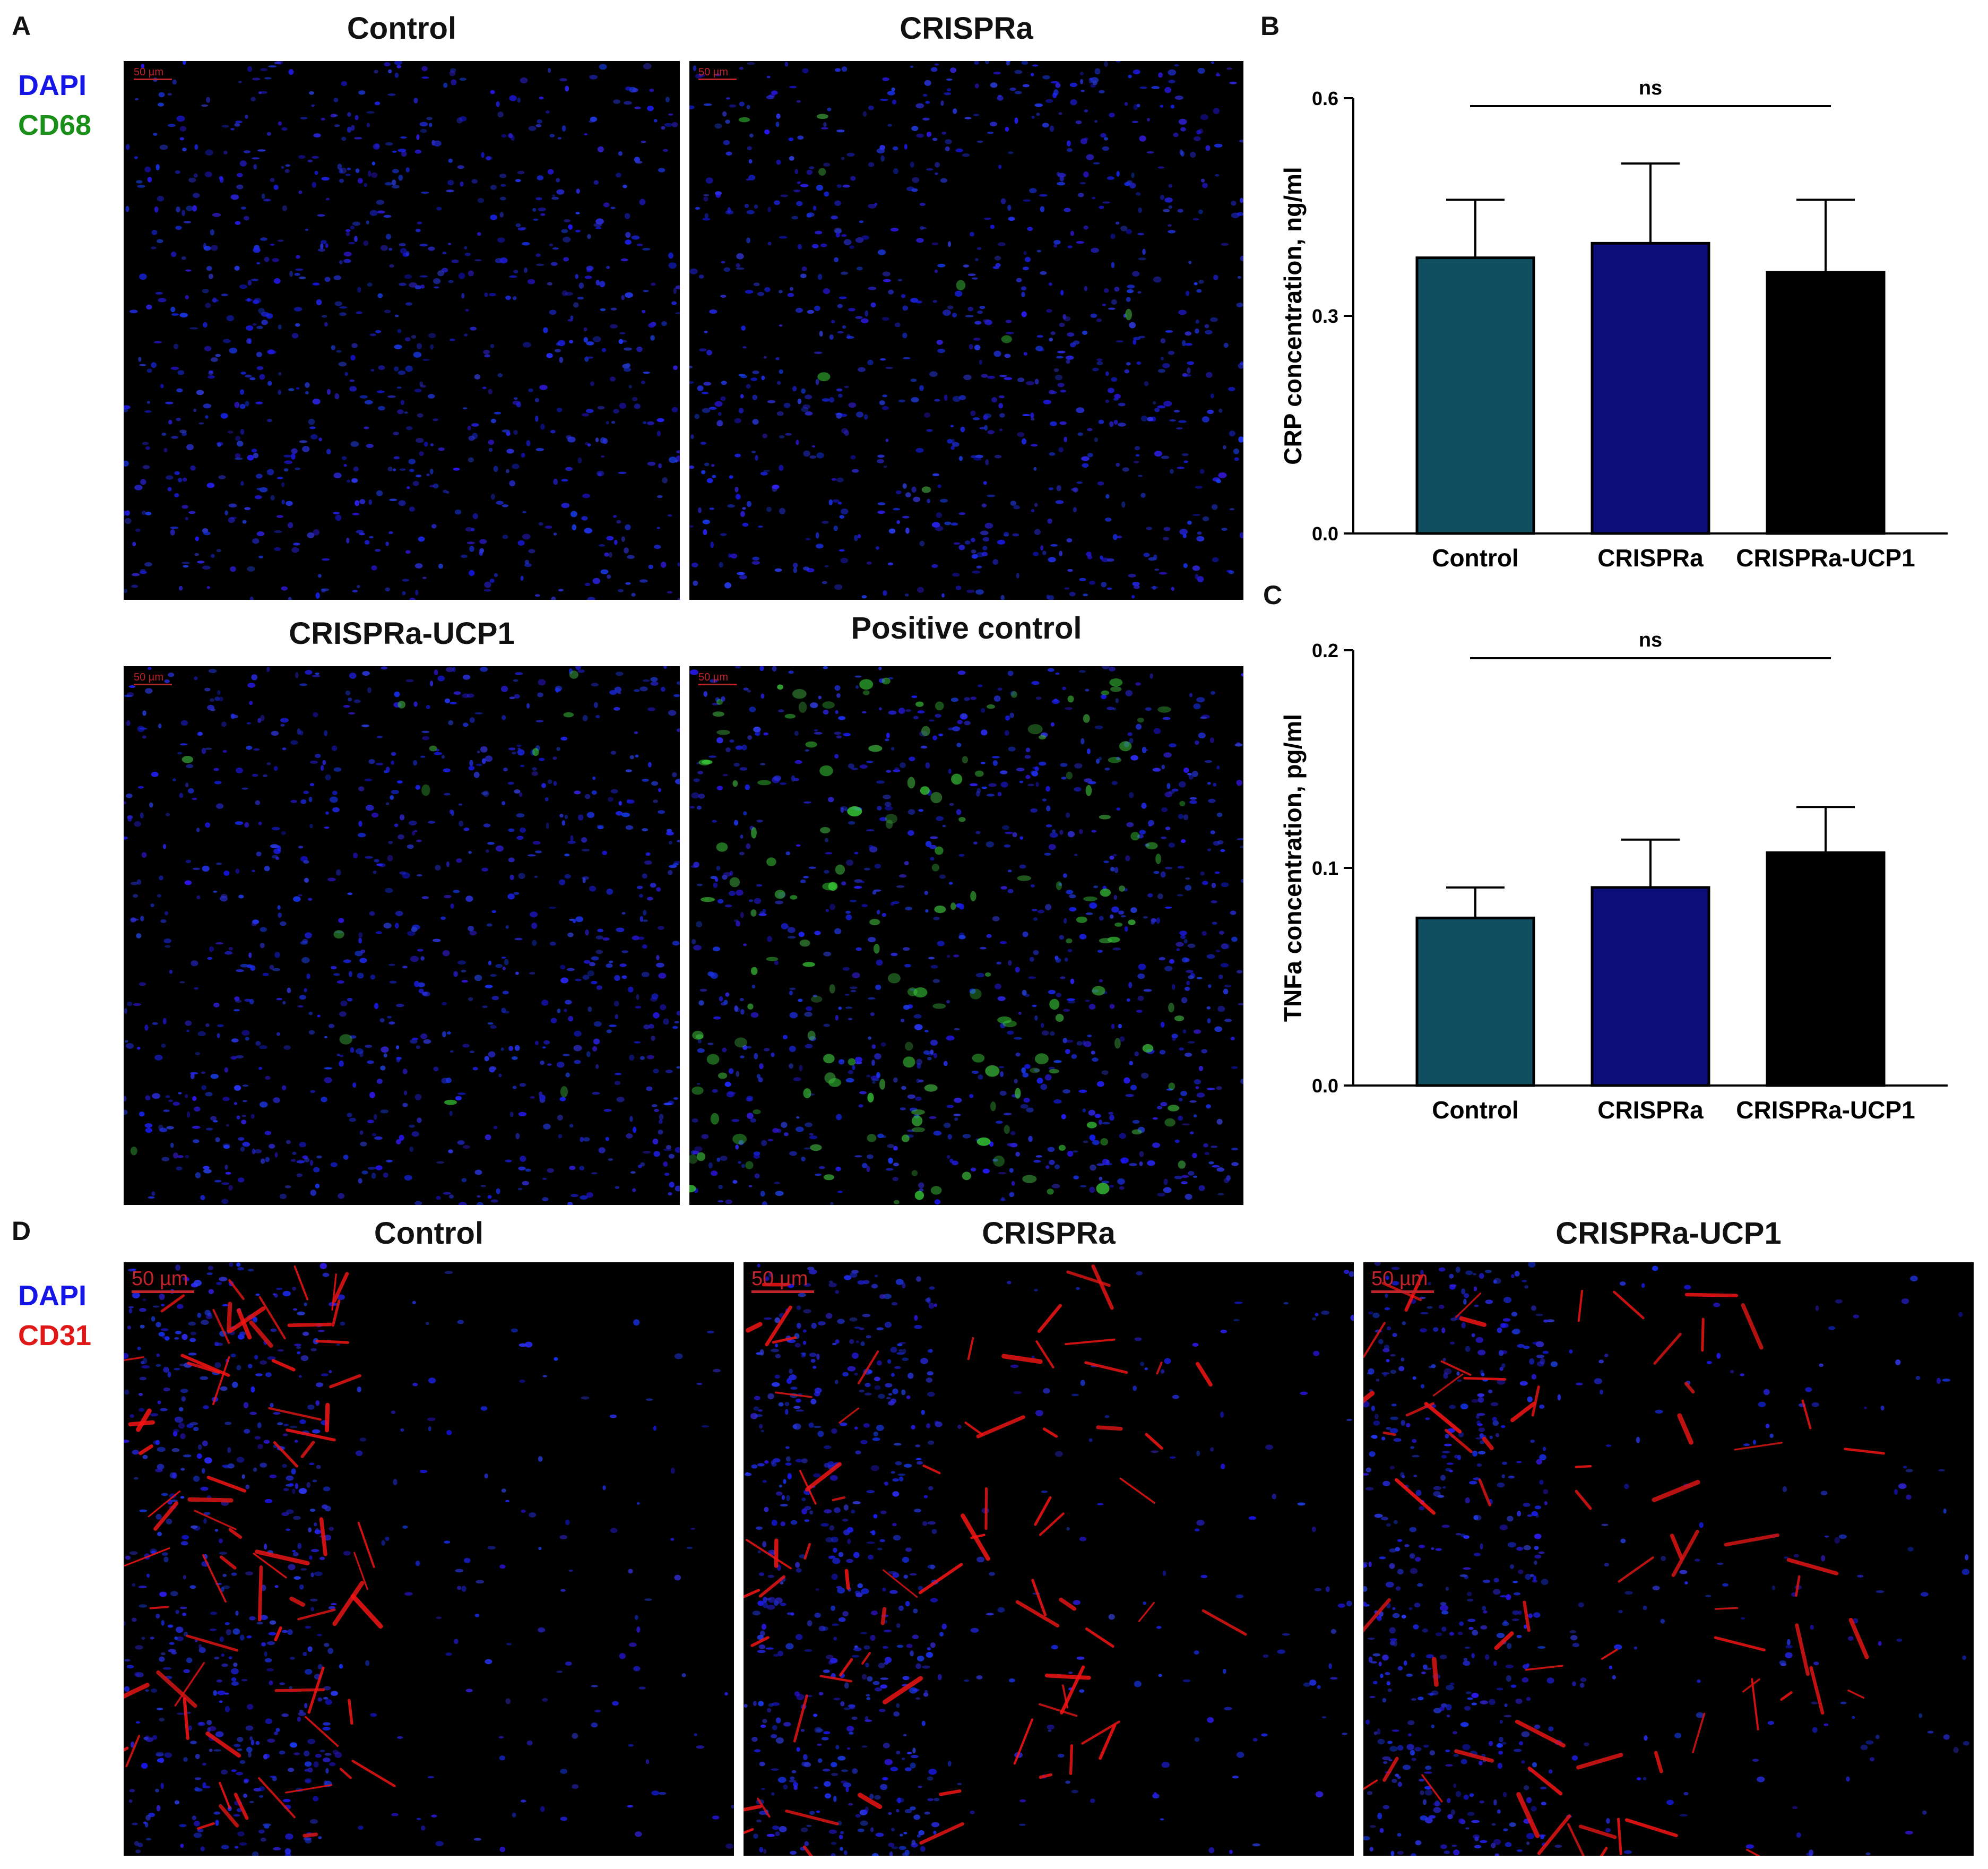 The image size is (1988, 1869). I want to click on micrograph-a-crispra-ucp1, so click(402, 935).